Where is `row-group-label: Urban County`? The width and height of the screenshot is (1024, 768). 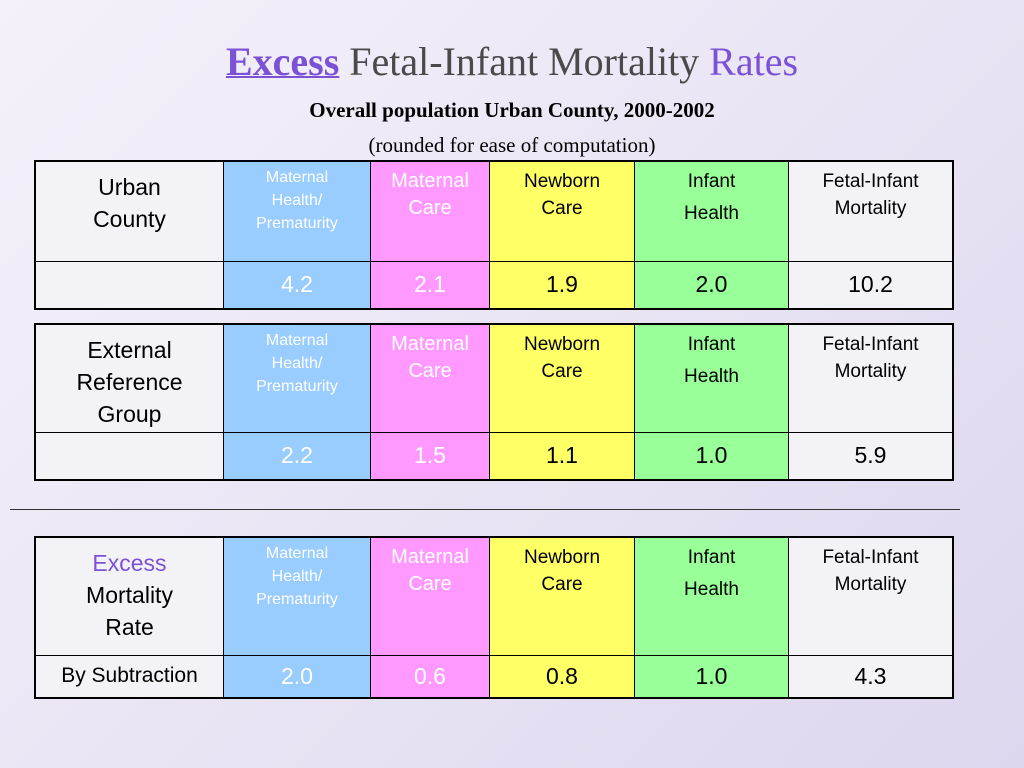
row-group-label: Urban County is located at coordinates (129, 211).